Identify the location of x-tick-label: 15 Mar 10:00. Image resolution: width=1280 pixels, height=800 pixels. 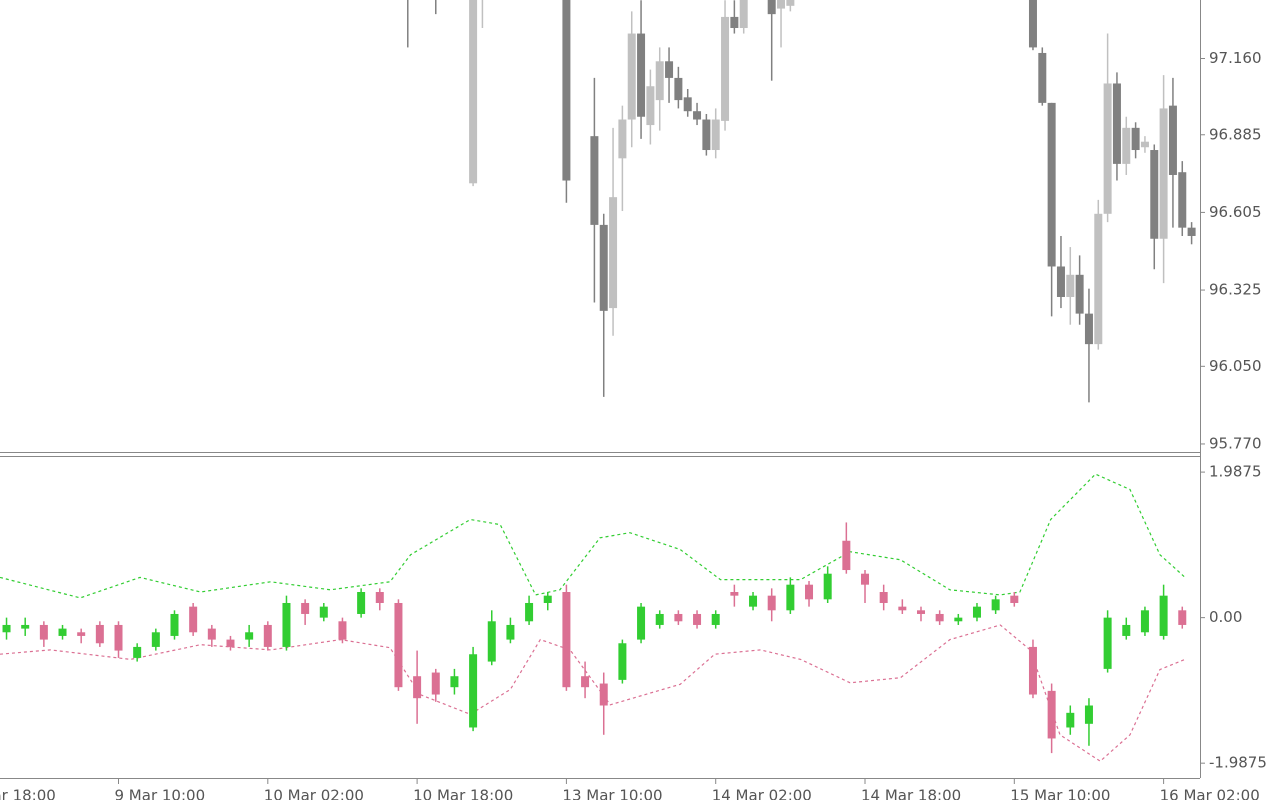
(1060, 793).